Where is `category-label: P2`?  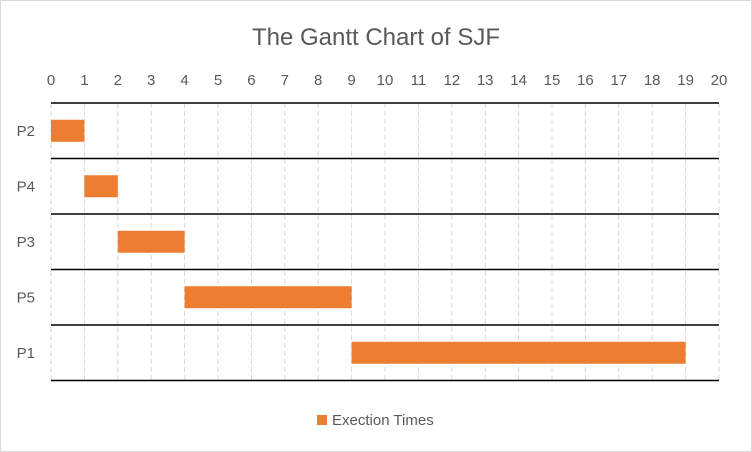 category-label: P2 is located at coordinates (26, 131).